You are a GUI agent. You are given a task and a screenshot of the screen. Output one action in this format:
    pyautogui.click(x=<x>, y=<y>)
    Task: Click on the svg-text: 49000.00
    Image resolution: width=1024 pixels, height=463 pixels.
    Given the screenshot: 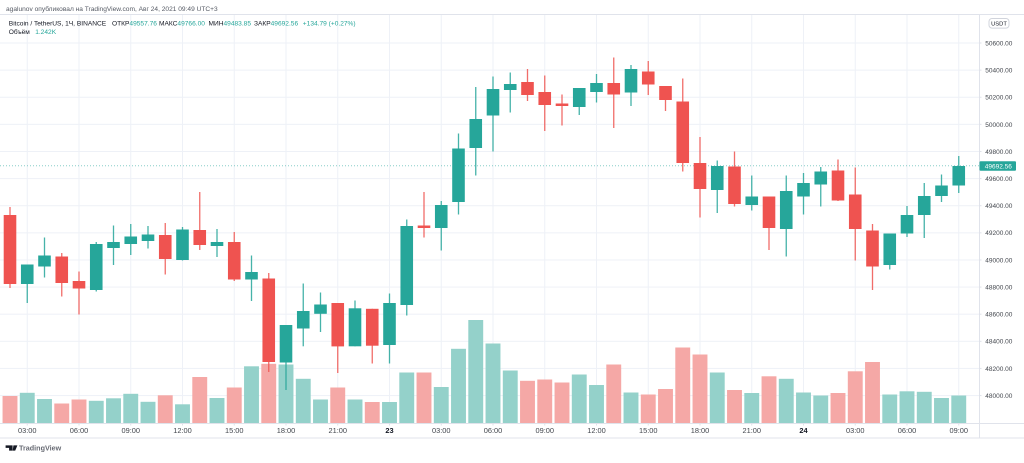 What is the action you would take?
    pyautogui.click(x=998, y=260)
    